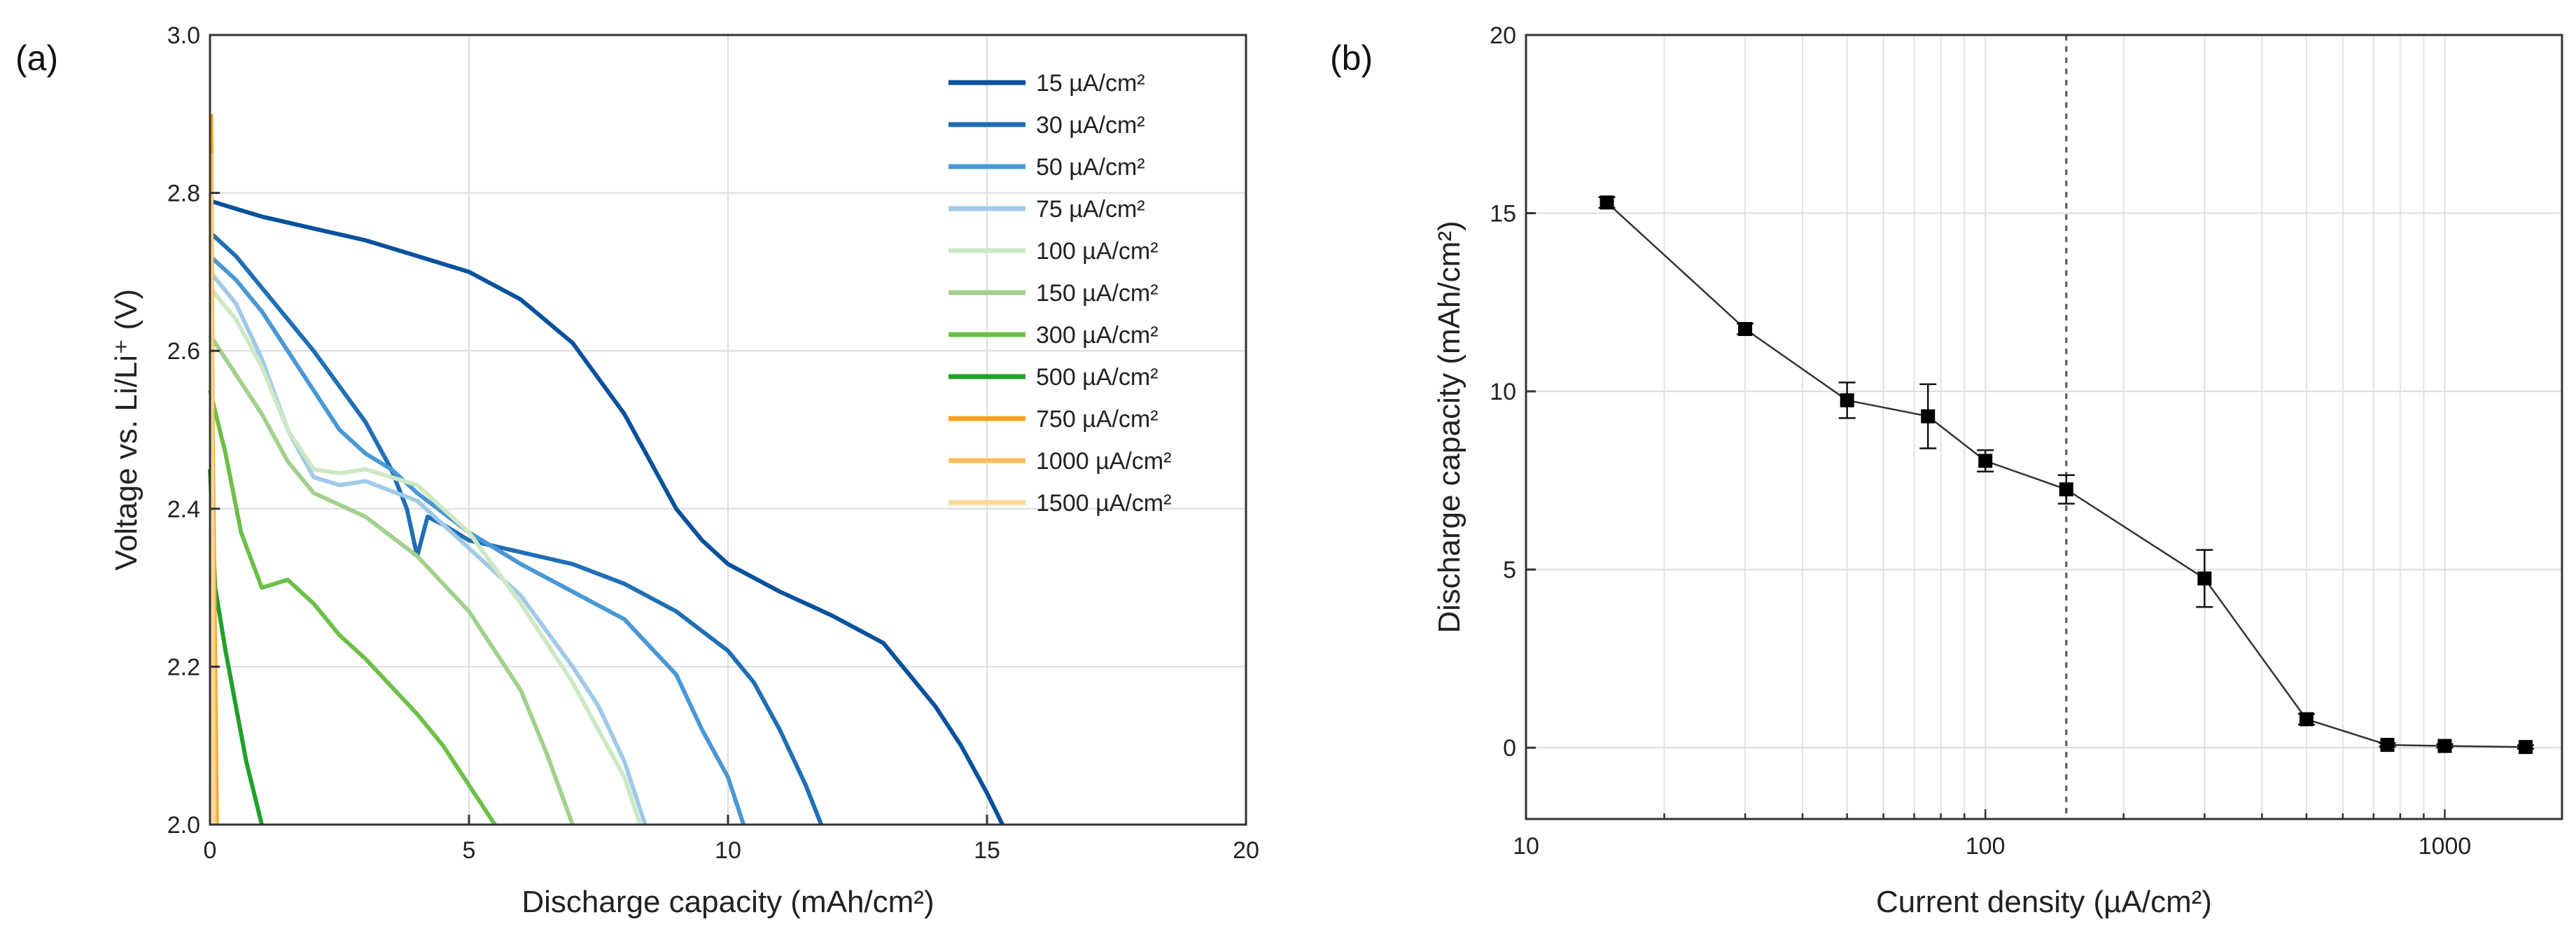 Image resolution: width=2576 pixels, height=945 pixels. I want to click on legend-label: 15 µA/cm², so click(1090, 83).